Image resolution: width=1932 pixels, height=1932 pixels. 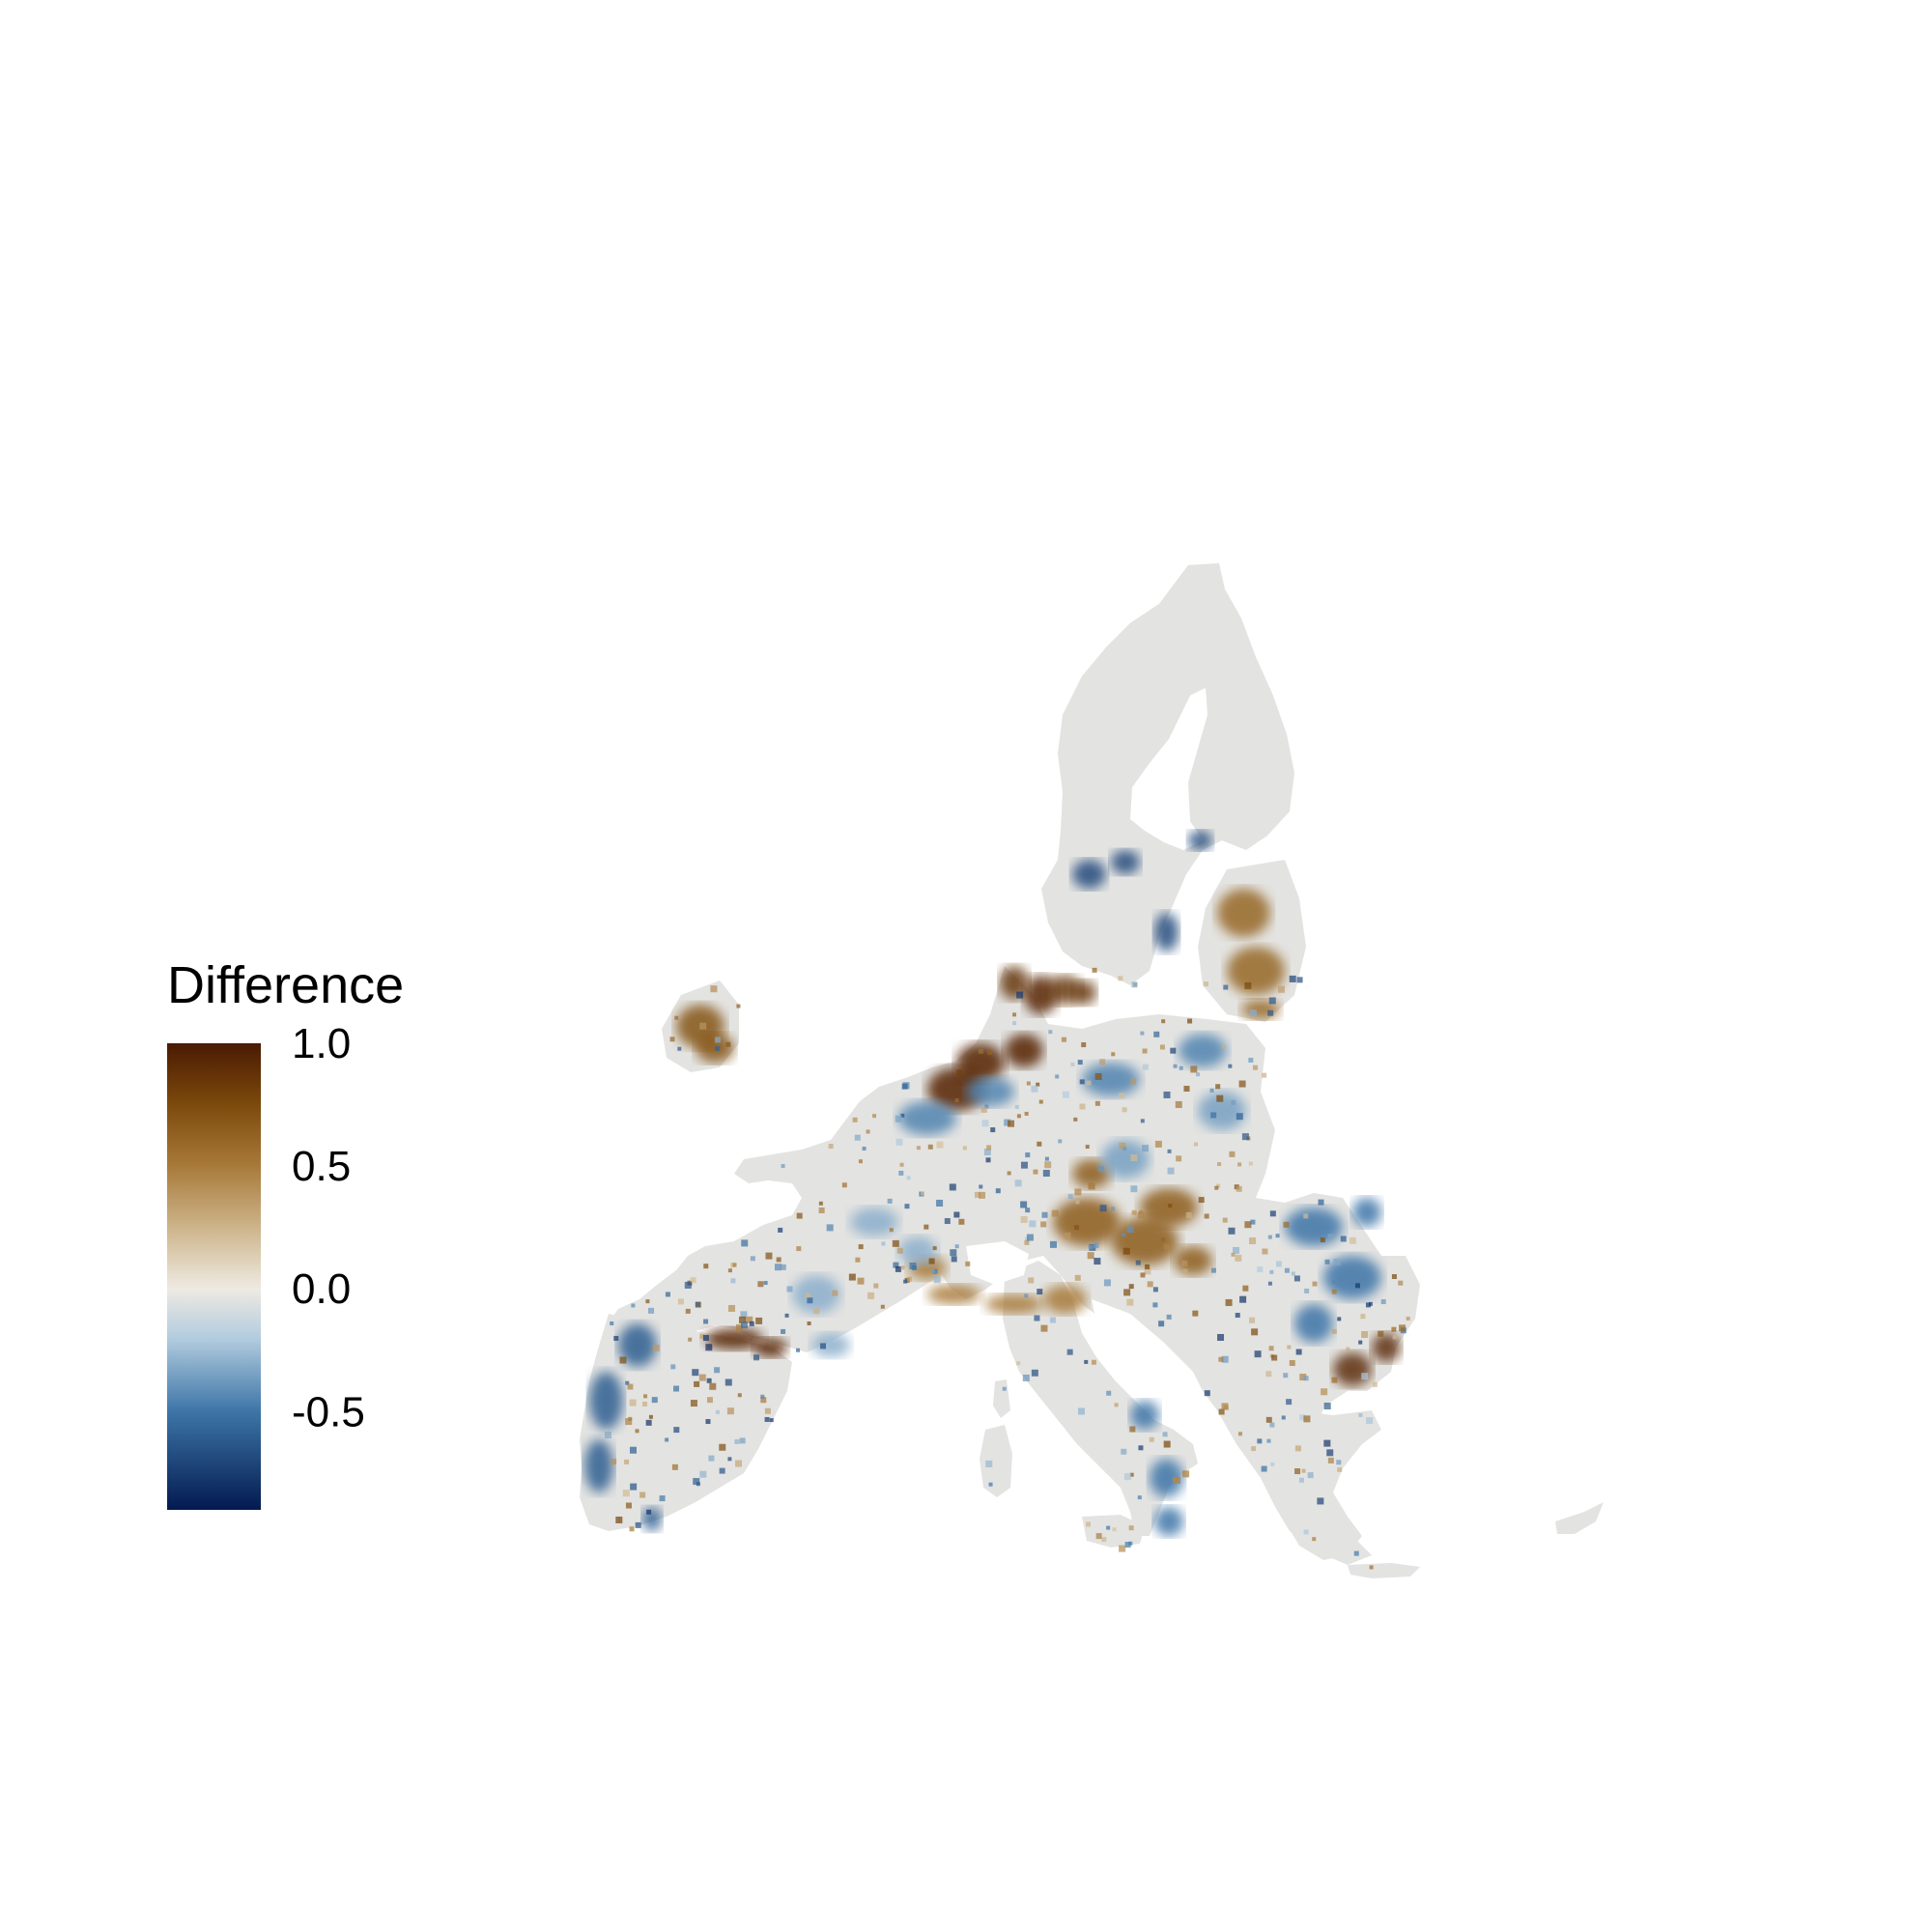 I want to click on patch-blue-portugal, so click(x=598, y=1465).